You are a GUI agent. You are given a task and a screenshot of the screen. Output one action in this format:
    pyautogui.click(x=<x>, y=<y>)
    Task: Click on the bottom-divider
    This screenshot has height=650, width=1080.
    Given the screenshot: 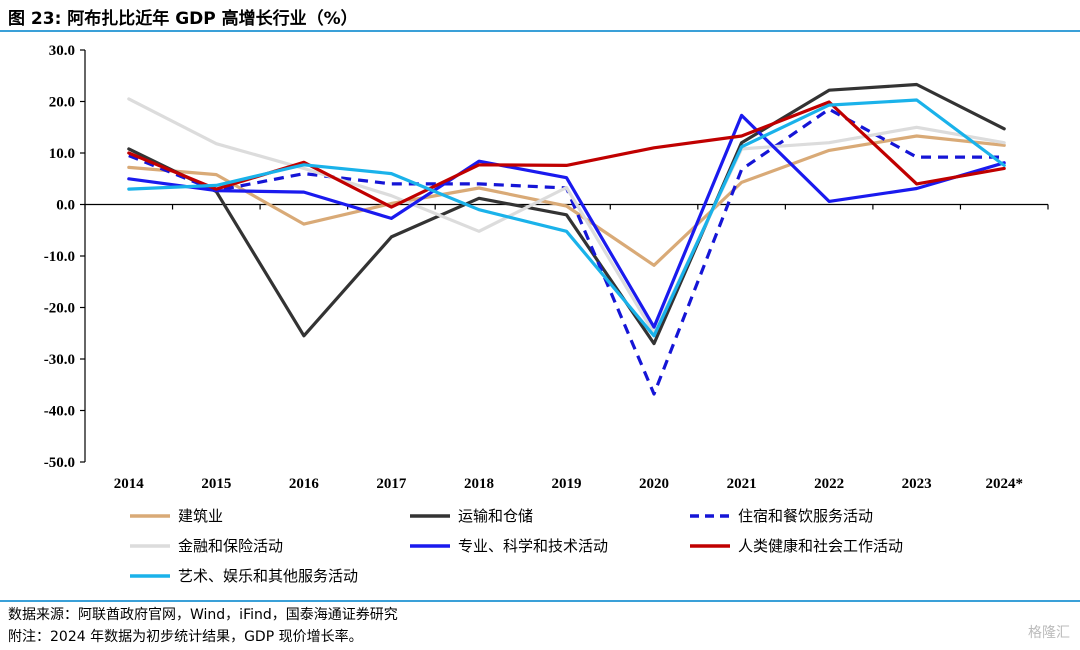 What is the action you would take?
    pyautogui.click(x=540, y=601)
    